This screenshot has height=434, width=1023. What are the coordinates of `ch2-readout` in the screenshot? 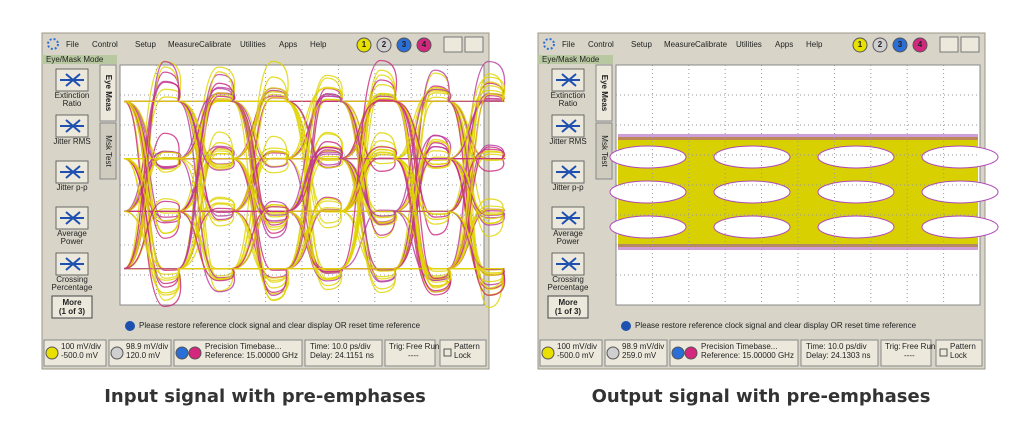 It's located at (140, 353).